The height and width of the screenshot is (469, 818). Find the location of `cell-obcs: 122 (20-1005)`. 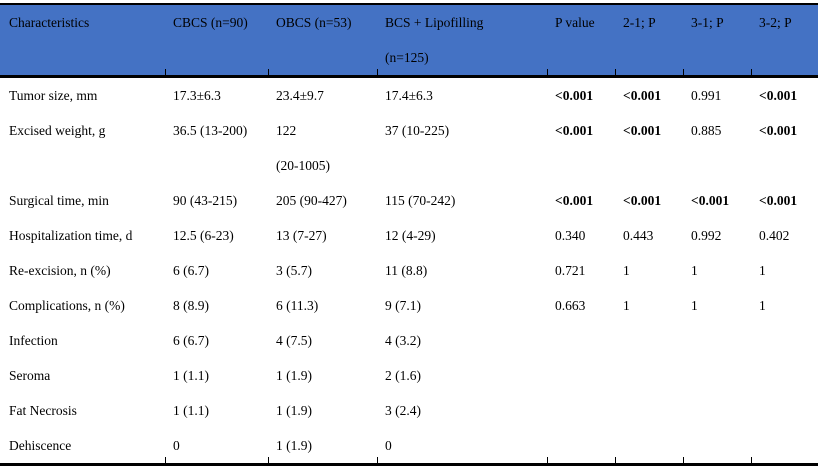

cell-obcs: 122 (20-1005) is located at coordinates (303, 148).